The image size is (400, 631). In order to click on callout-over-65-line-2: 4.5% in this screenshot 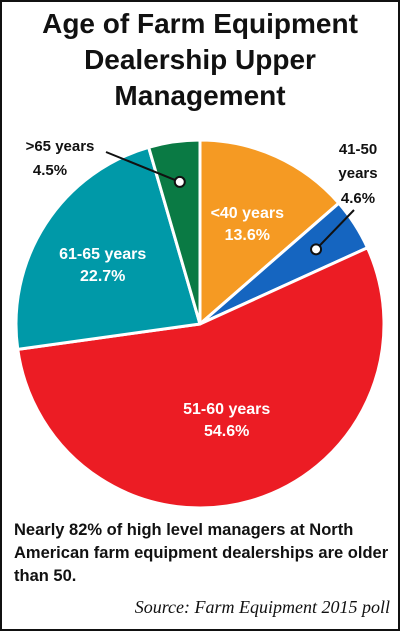, I will do `click(50, 170)`.